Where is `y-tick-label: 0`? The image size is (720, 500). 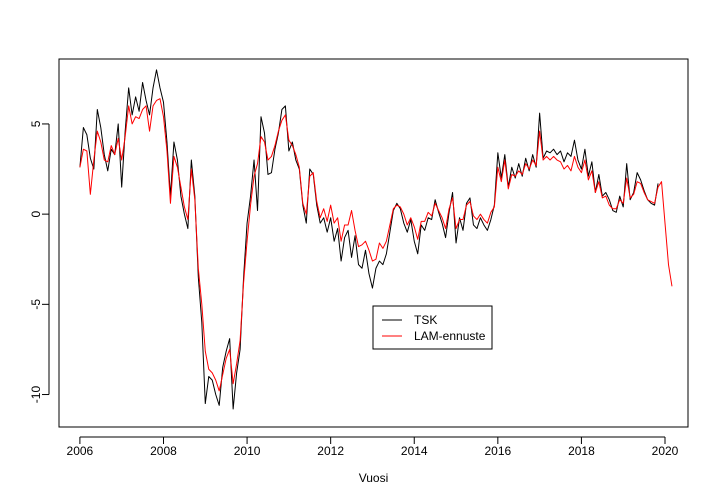
y-tick-label: 0 is located at coordinates (36, 213).